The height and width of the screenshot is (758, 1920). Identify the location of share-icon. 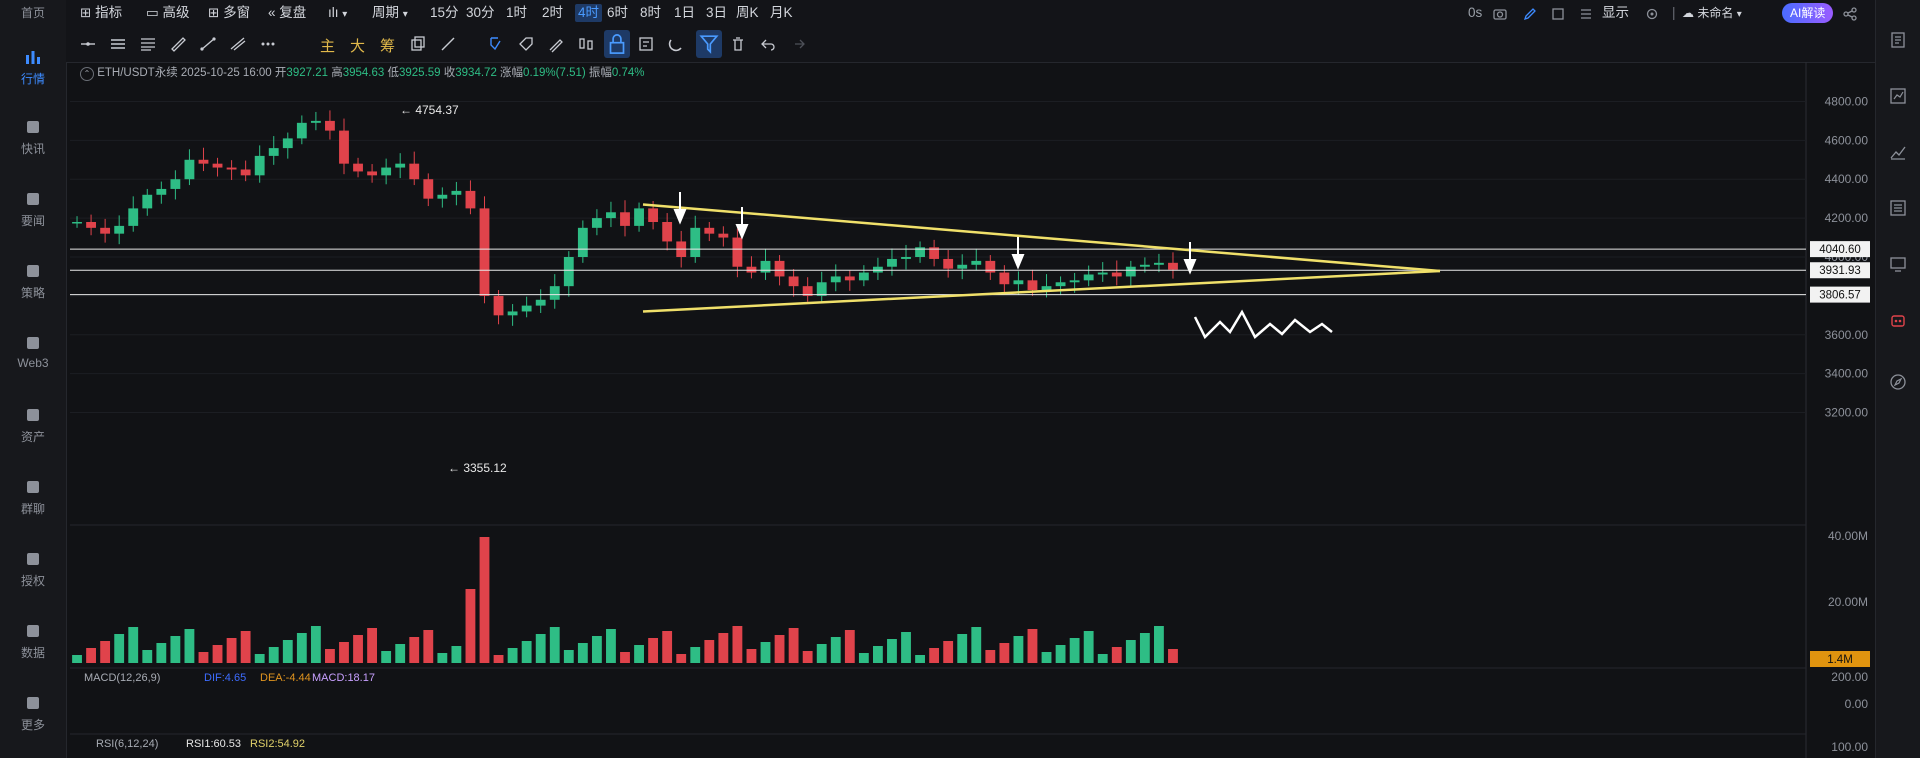
(1850, 14).